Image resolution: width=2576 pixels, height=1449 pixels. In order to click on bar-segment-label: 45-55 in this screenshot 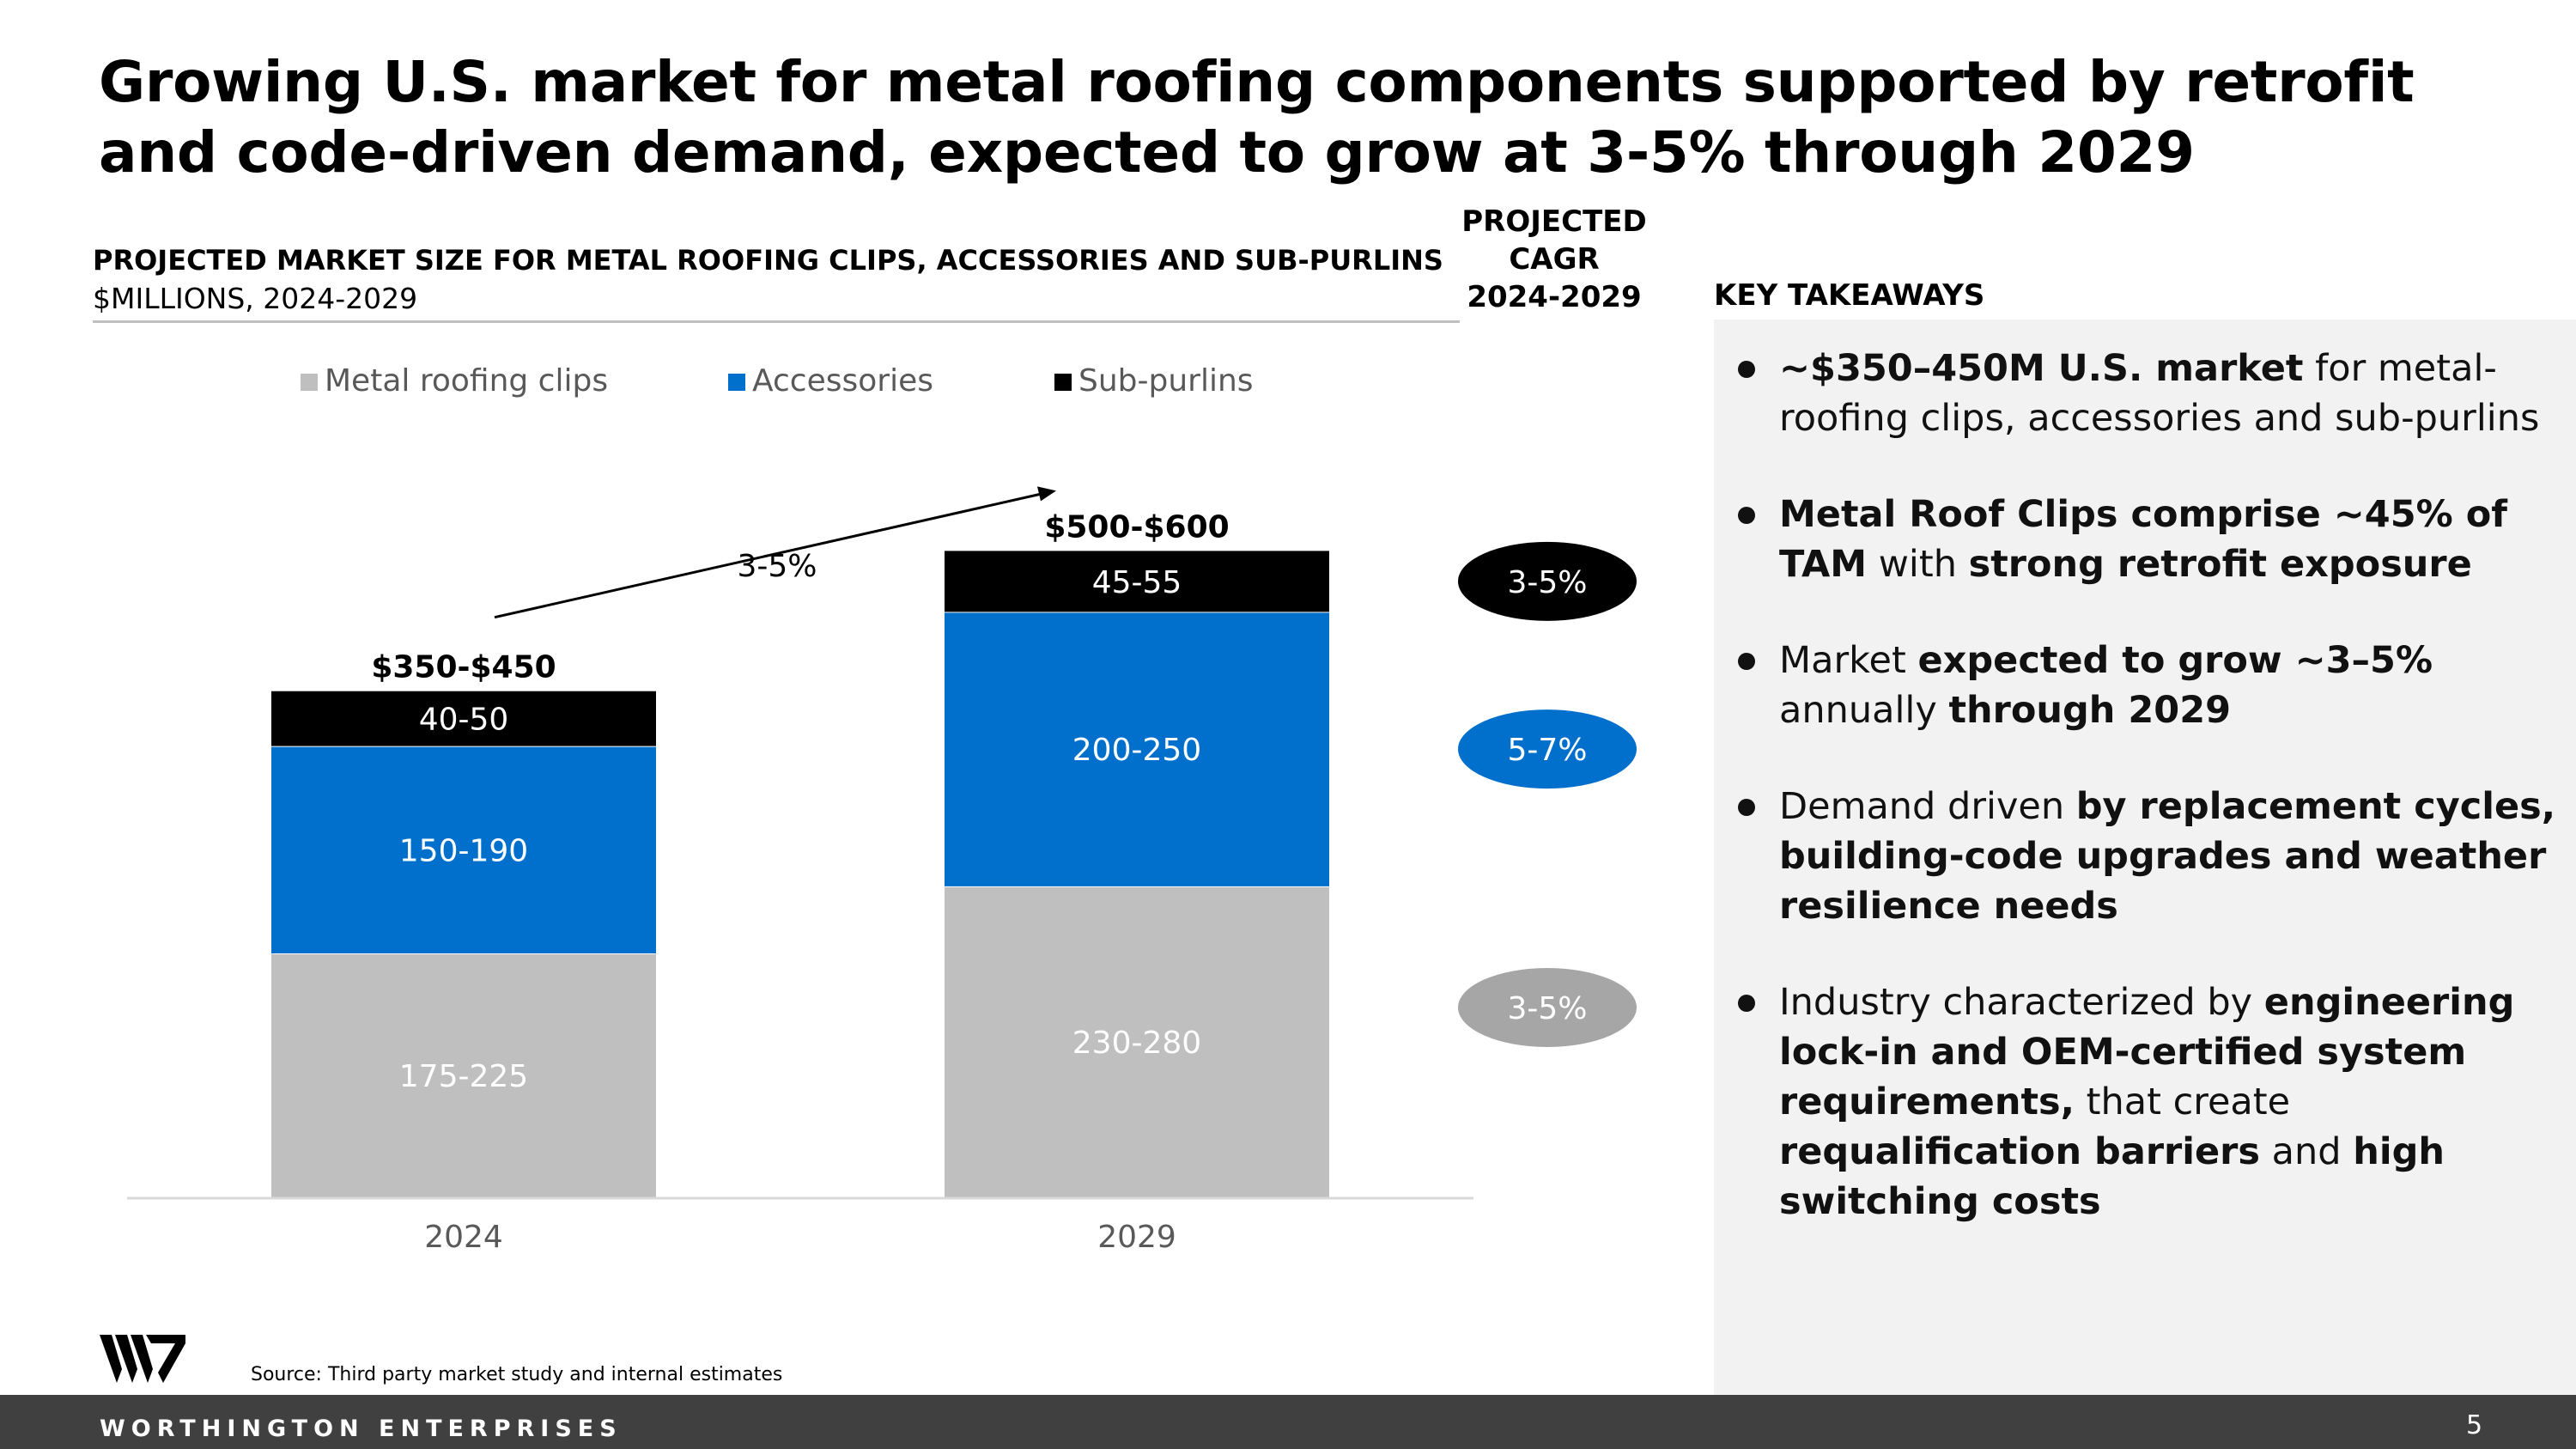, I will do `click(1137, 582)`.